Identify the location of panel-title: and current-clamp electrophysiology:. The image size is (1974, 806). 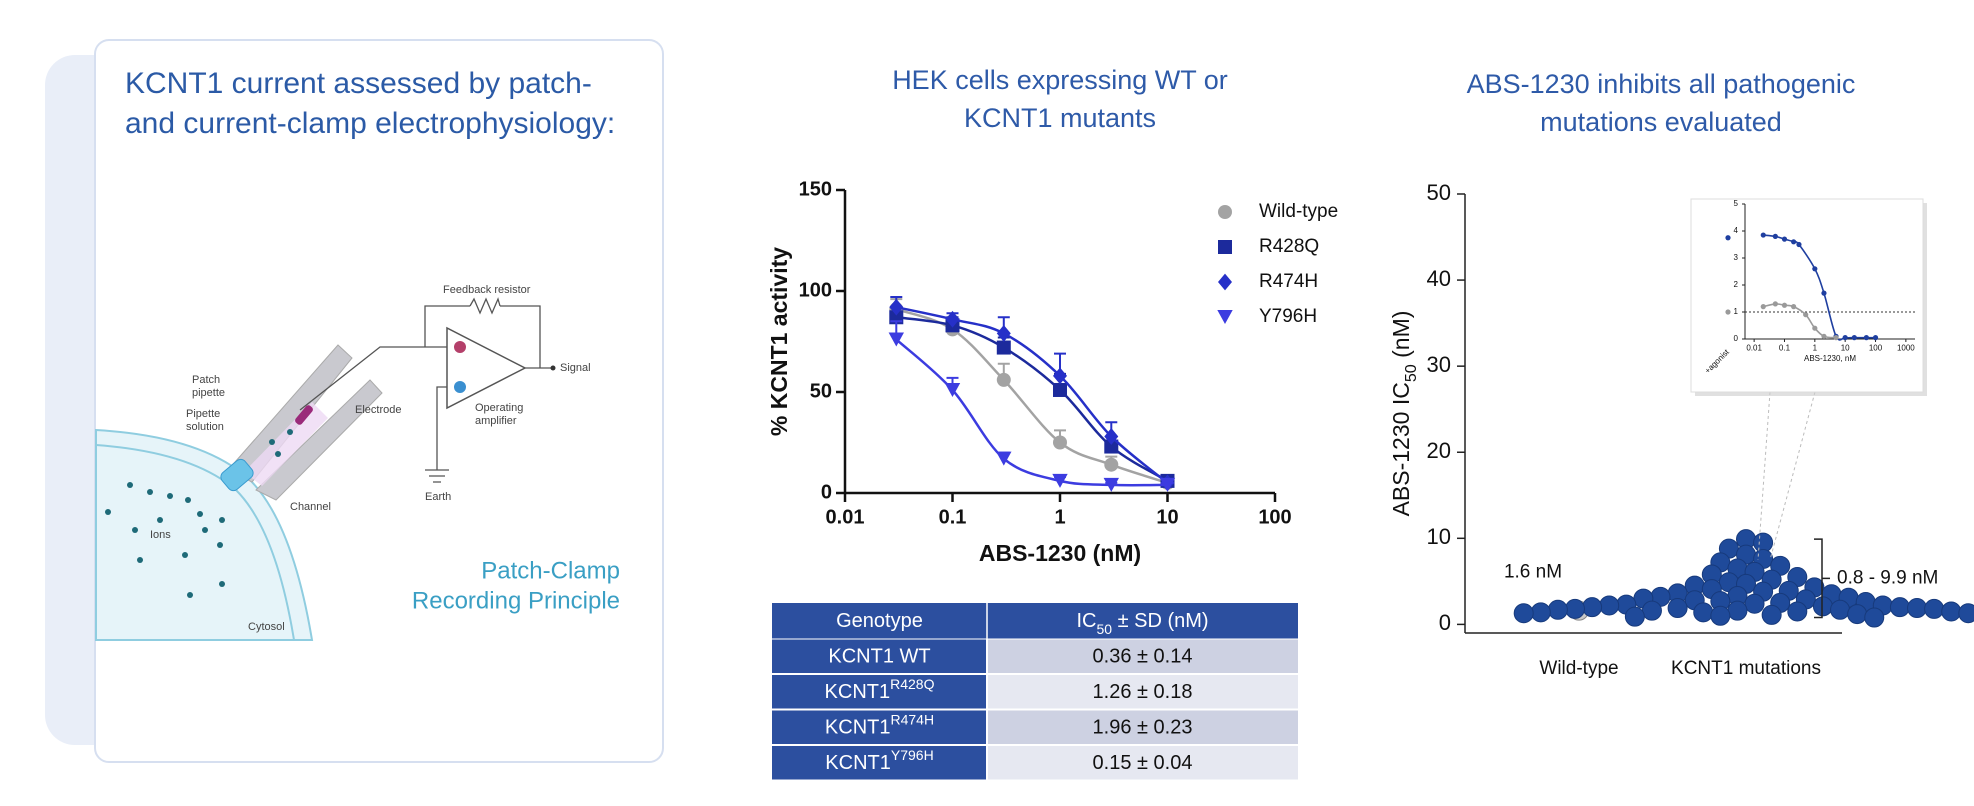
(370, 123).